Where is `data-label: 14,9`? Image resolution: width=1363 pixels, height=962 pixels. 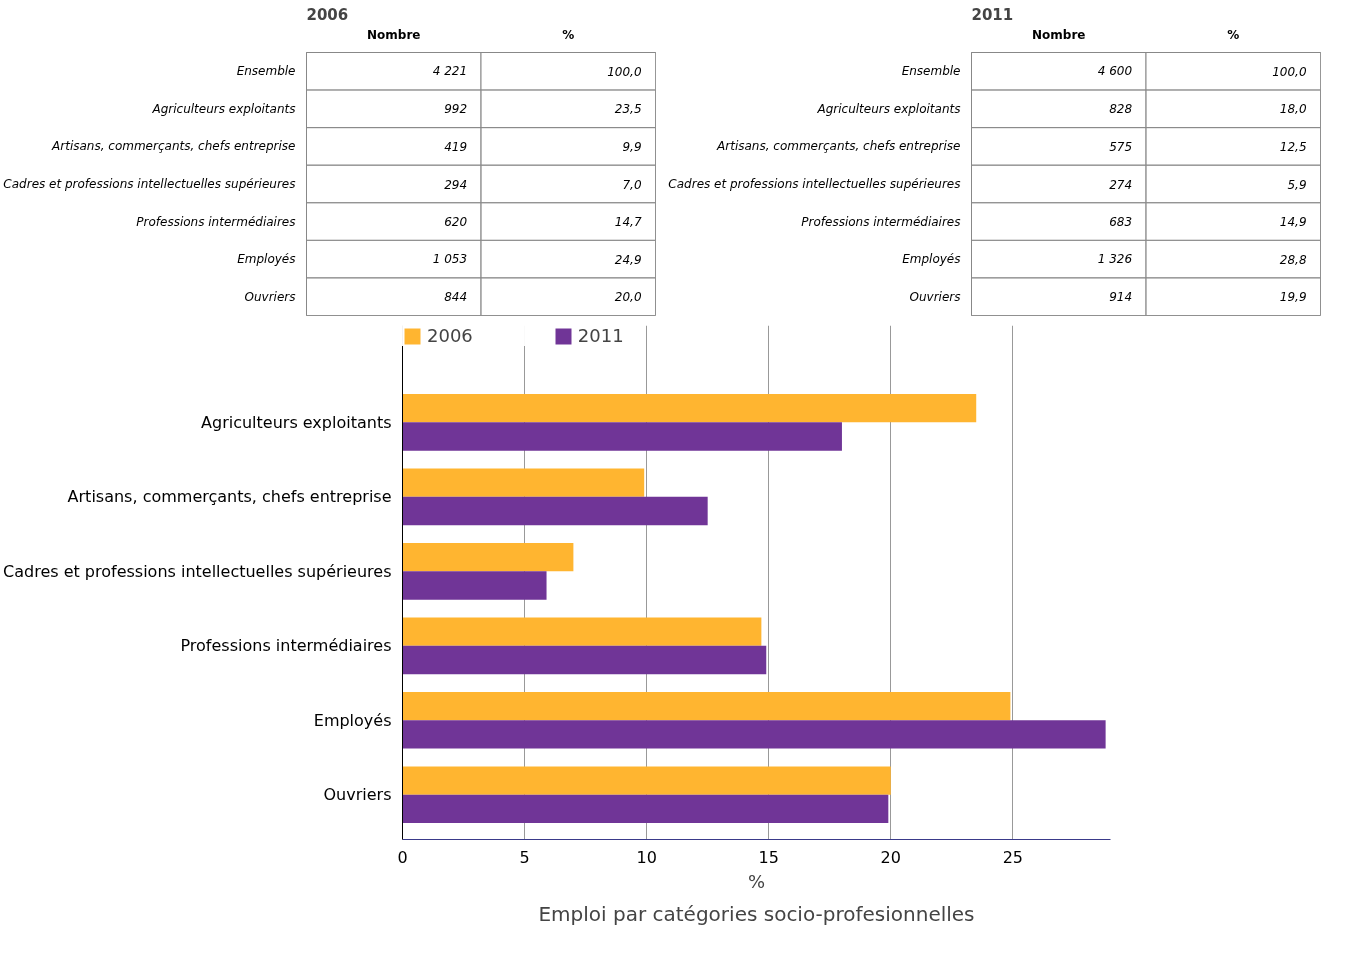
data-label: 14,9 is located at coordinates (1293, 222).